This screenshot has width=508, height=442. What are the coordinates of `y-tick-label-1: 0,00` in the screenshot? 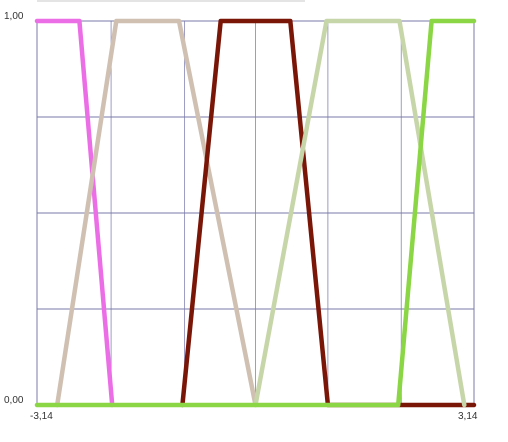 It's located at (14, 400).